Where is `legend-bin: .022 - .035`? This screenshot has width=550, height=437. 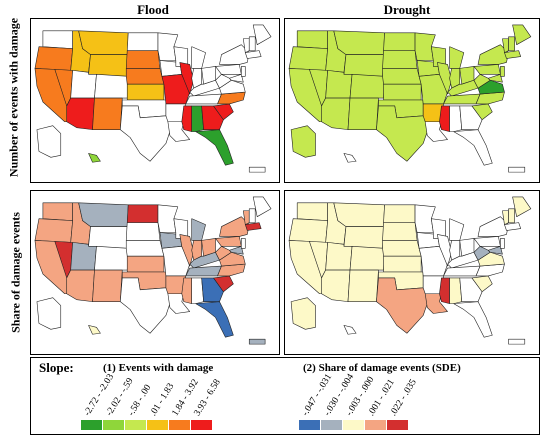
legend-bin: .022 - .035 is located at coordinates (403, 404).